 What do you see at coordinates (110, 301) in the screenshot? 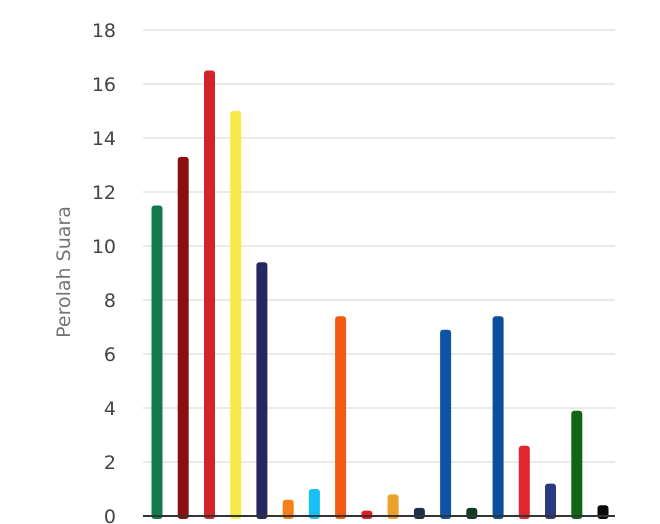
I see `y-tick-label: 8` at bounding box center [110, 301].